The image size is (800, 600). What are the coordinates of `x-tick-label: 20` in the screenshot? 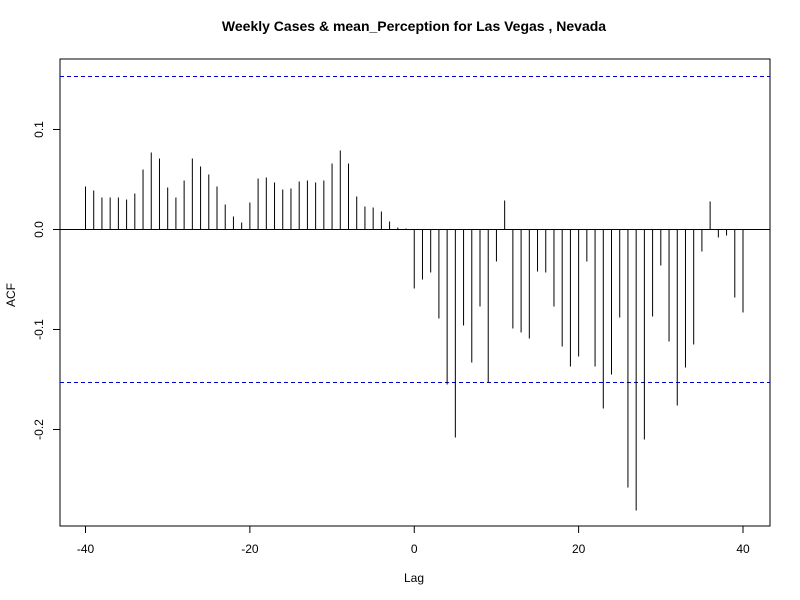 It's located at (579, 549).